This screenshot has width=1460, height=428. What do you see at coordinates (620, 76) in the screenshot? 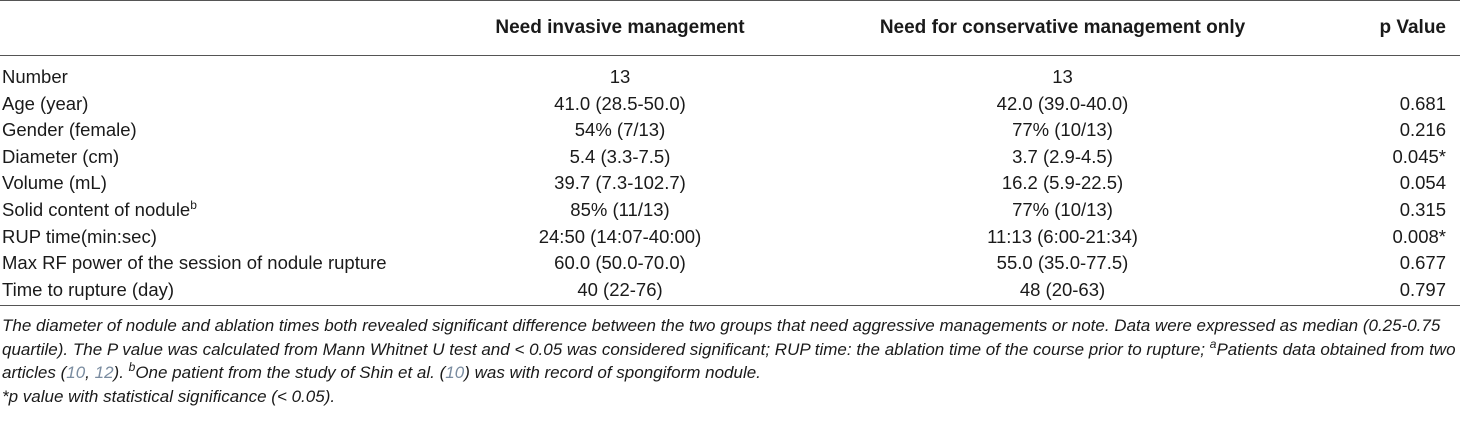
I see `invasive-value: 13` at bounding box center [620, 76].